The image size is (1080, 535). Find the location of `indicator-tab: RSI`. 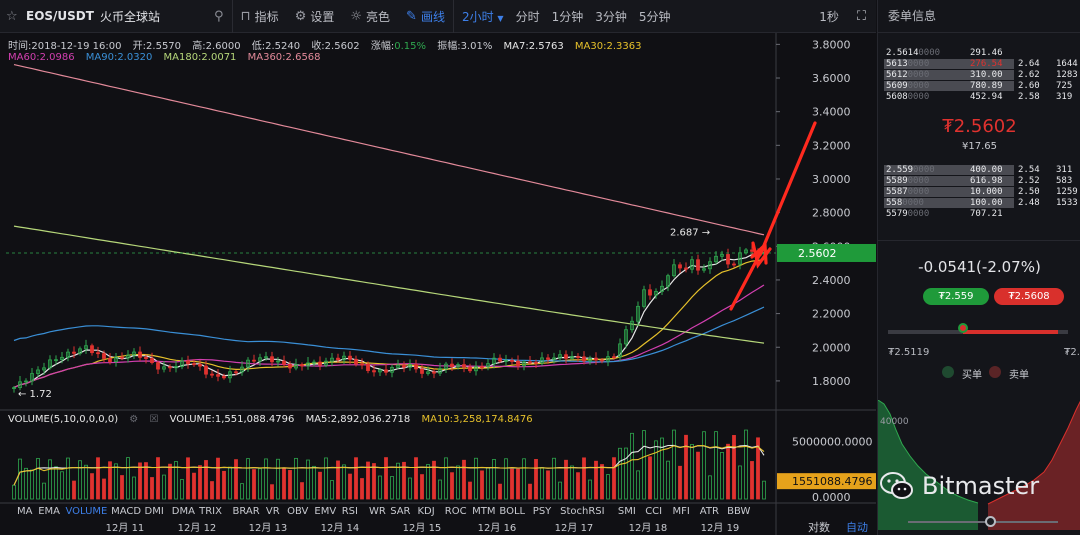

indicator-tab: RSI is located at coordinates (350, 511).